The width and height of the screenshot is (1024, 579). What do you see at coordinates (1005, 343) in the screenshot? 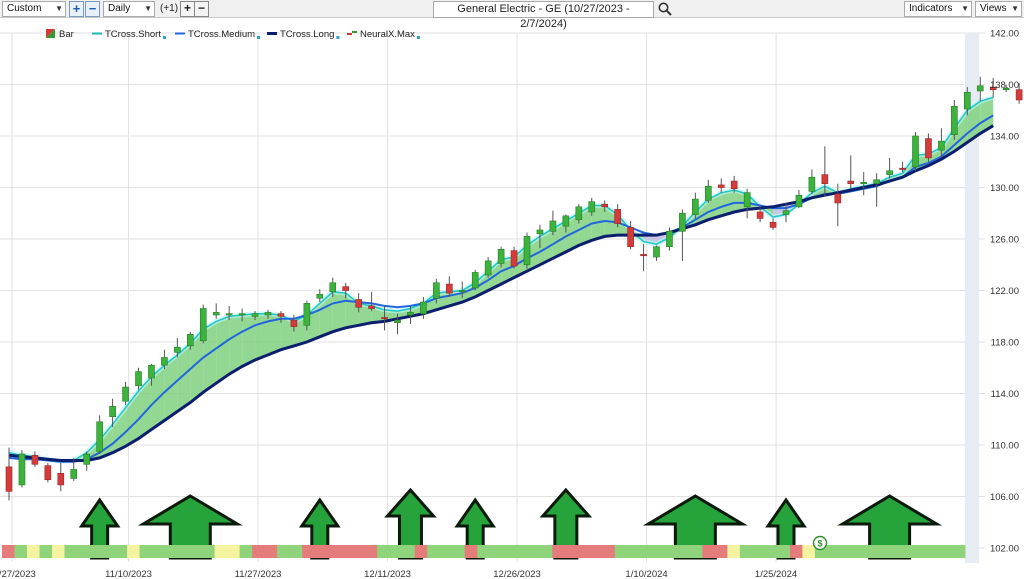
I see `y-tick-label: 118.00` at bounding box center [1005, 343].